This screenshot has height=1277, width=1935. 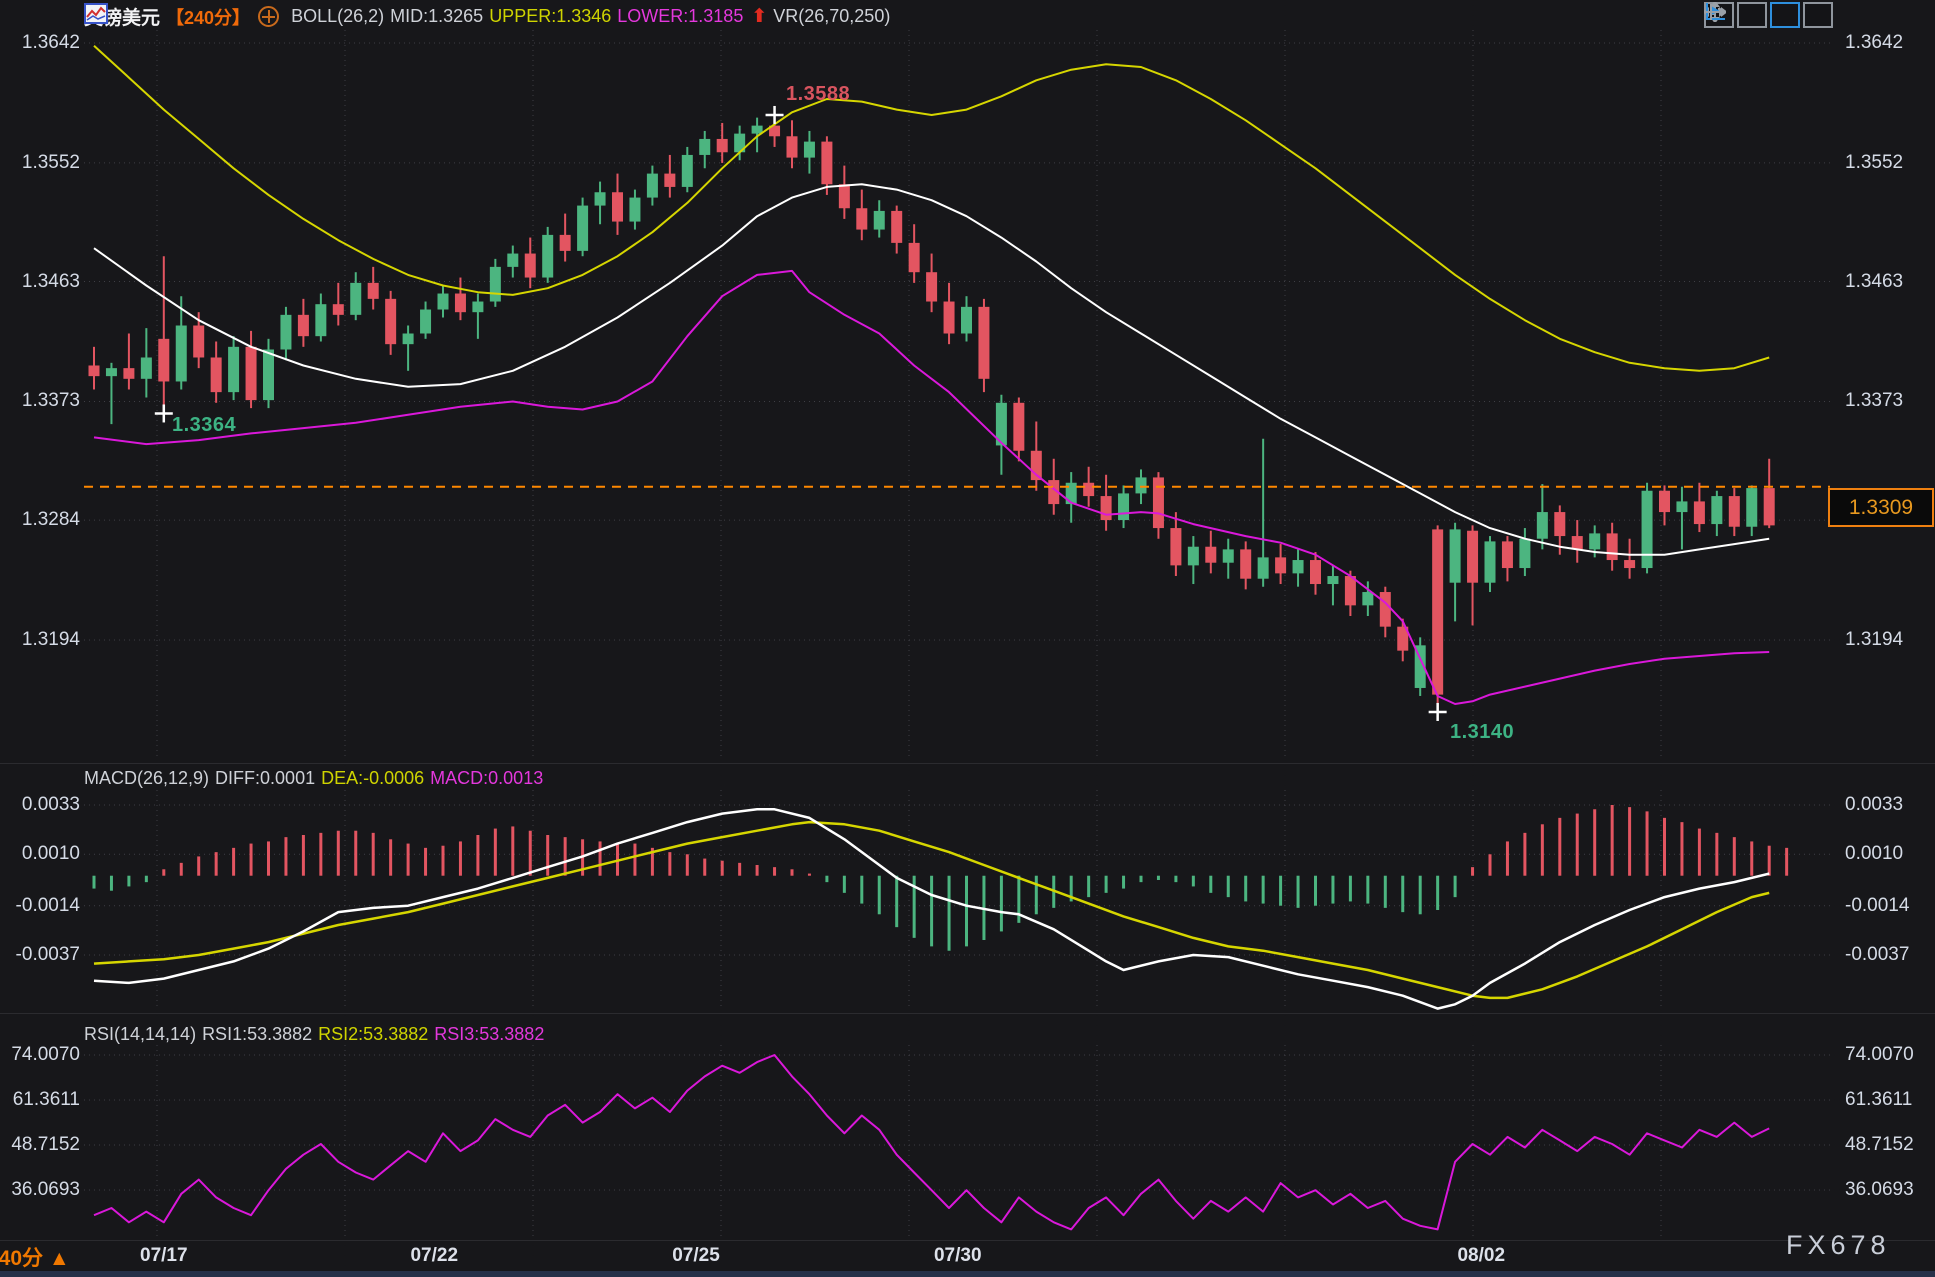 I want to click on axis-zoom-icon, so click(x=1736, y=15).